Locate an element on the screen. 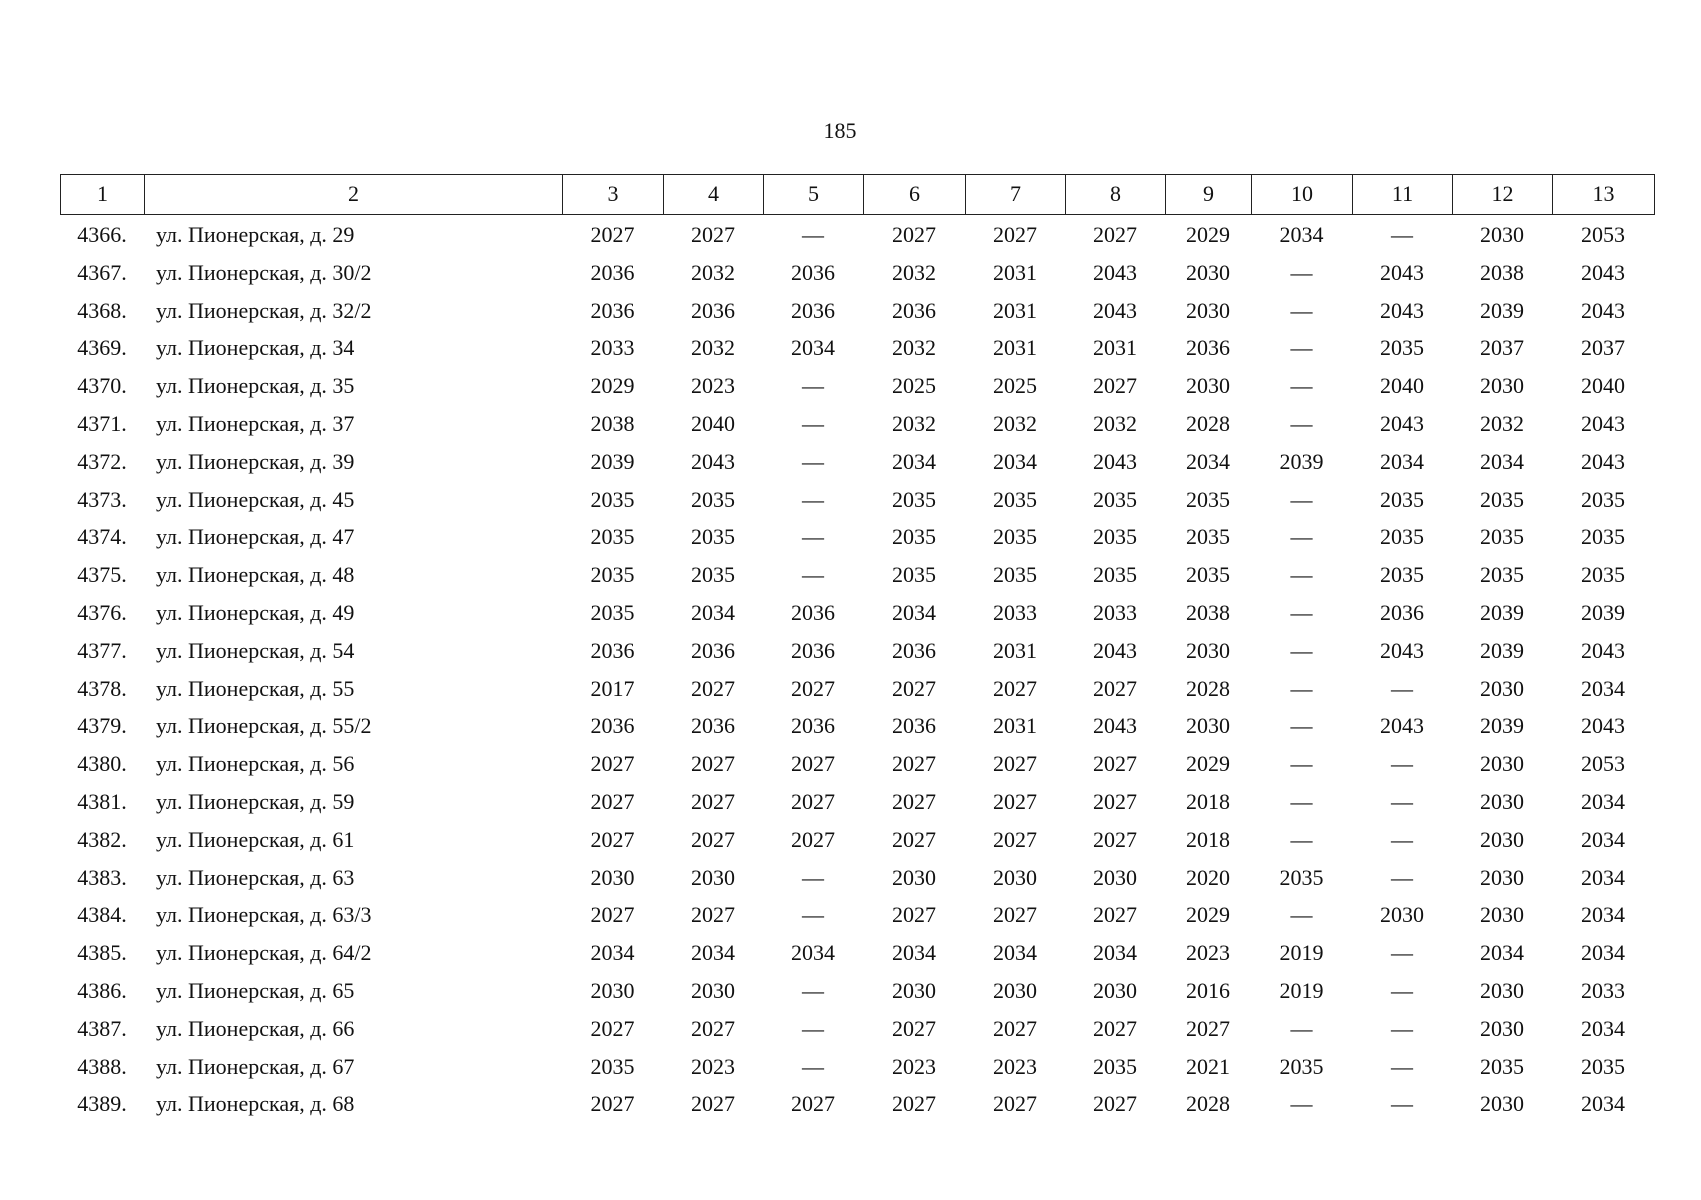  address: ул. Пионерская, д. 55 is located at coordinates (255, 688).